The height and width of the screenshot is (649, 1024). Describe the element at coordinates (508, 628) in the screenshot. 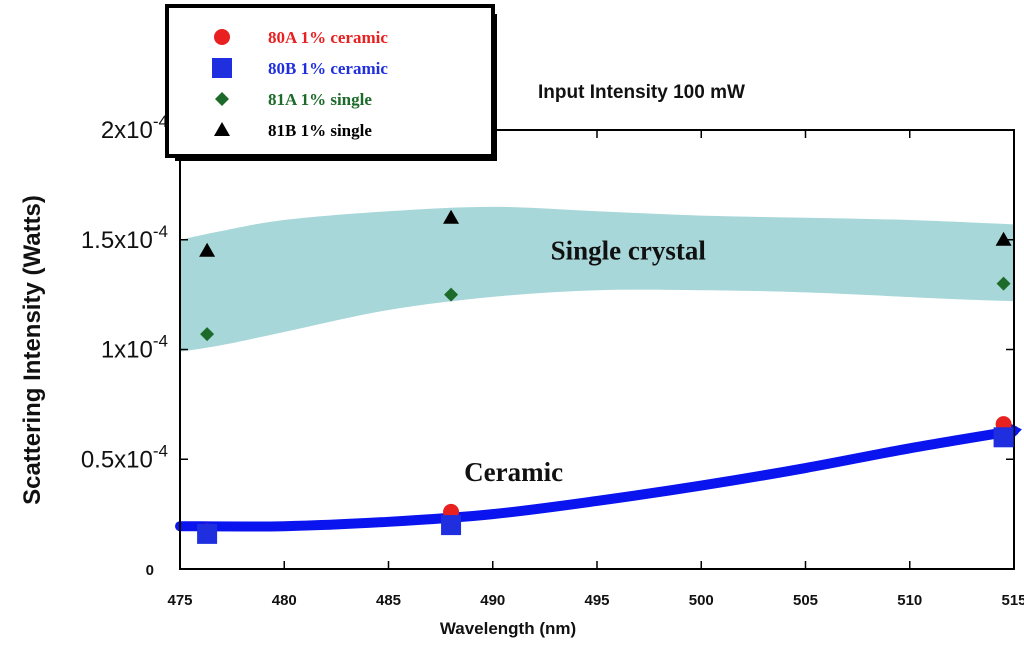

I see `x-axis-title: Wavelength (nm)` at that location.